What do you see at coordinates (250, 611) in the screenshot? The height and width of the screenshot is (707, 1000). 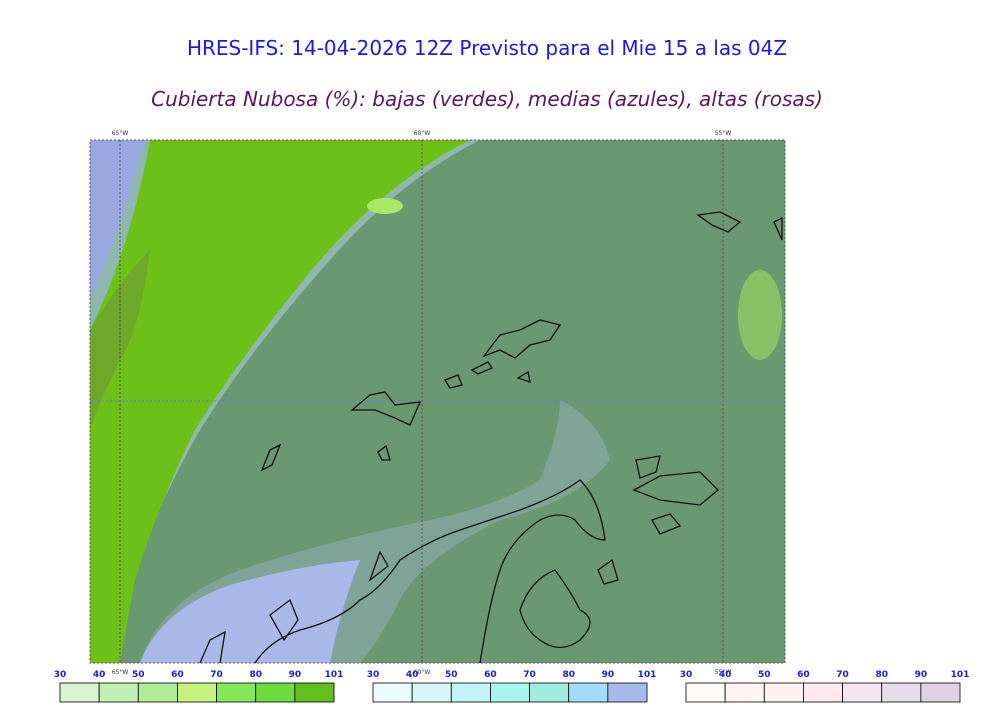 I see `mid-cloud-sw` at bounding box center [250, 611].